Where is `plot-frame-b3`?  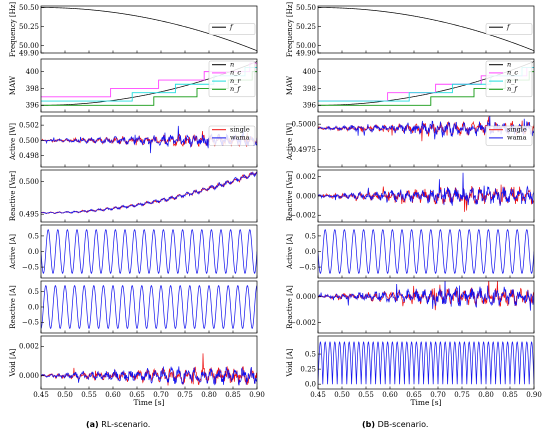 plot-frame-b3 is located at coordinates (426, 141).